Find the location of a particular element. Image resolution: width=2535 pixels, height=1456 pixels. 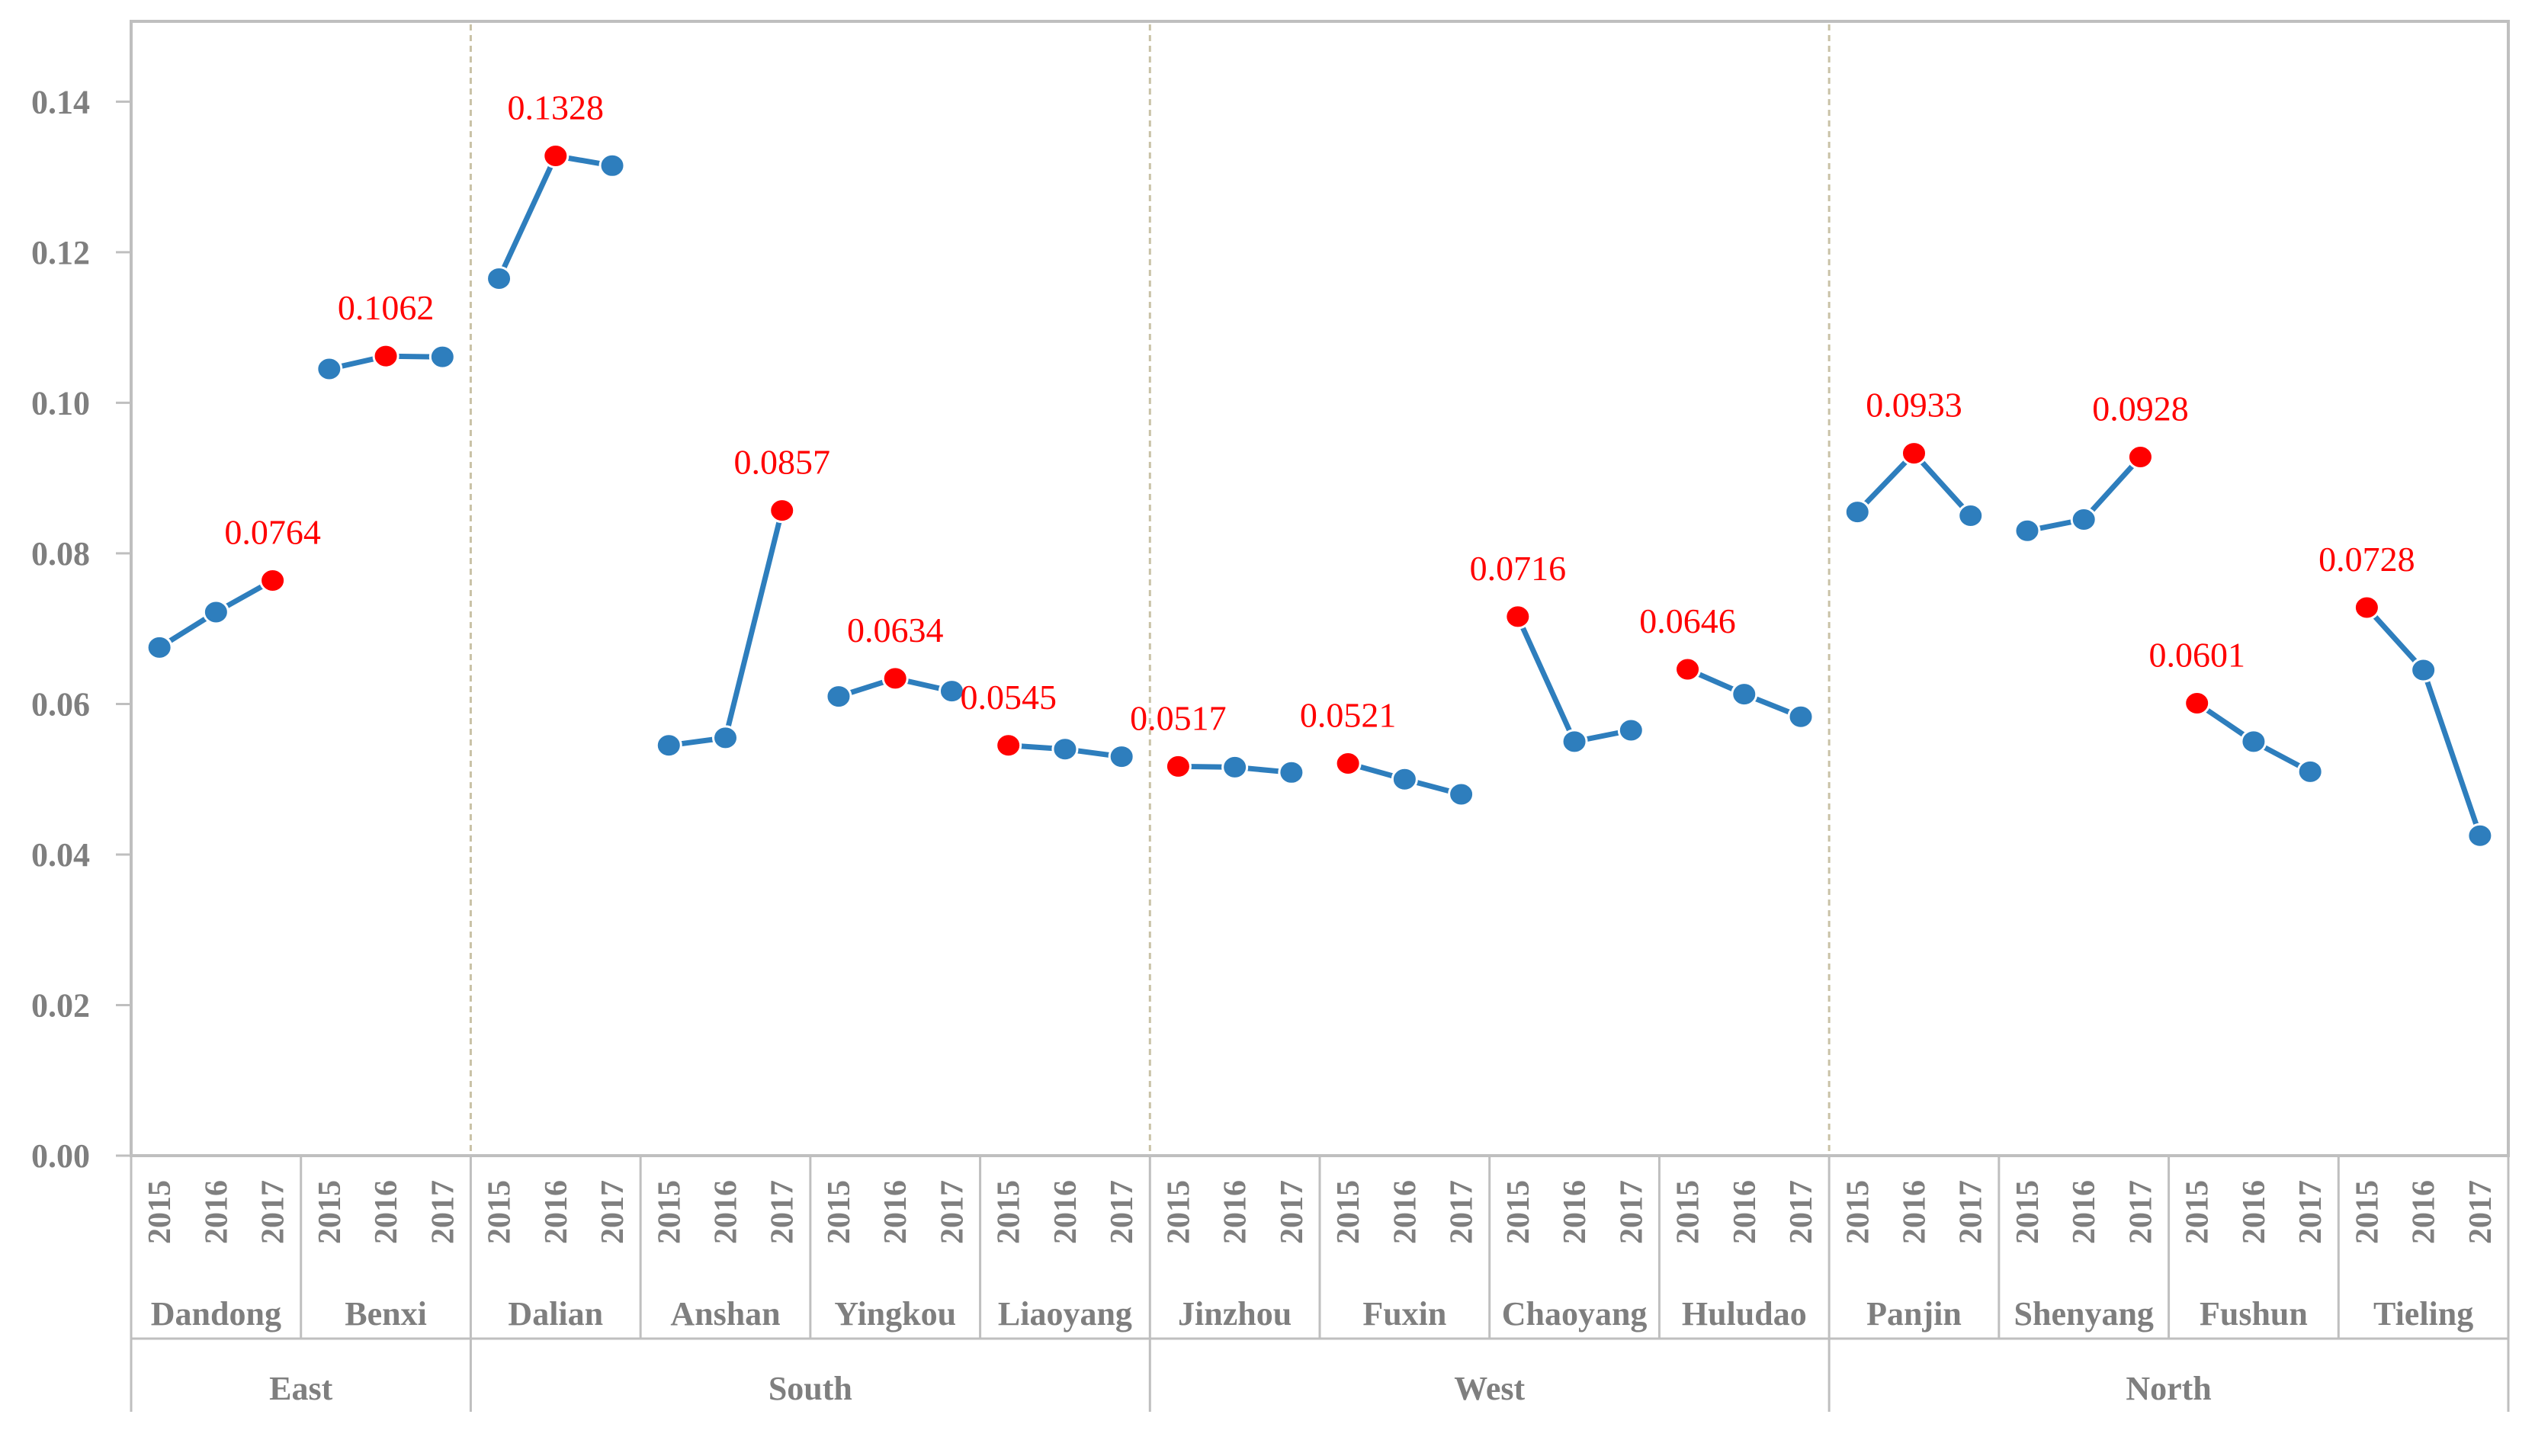

data-label: 0.0928 is located at coordinates (2140, 409).